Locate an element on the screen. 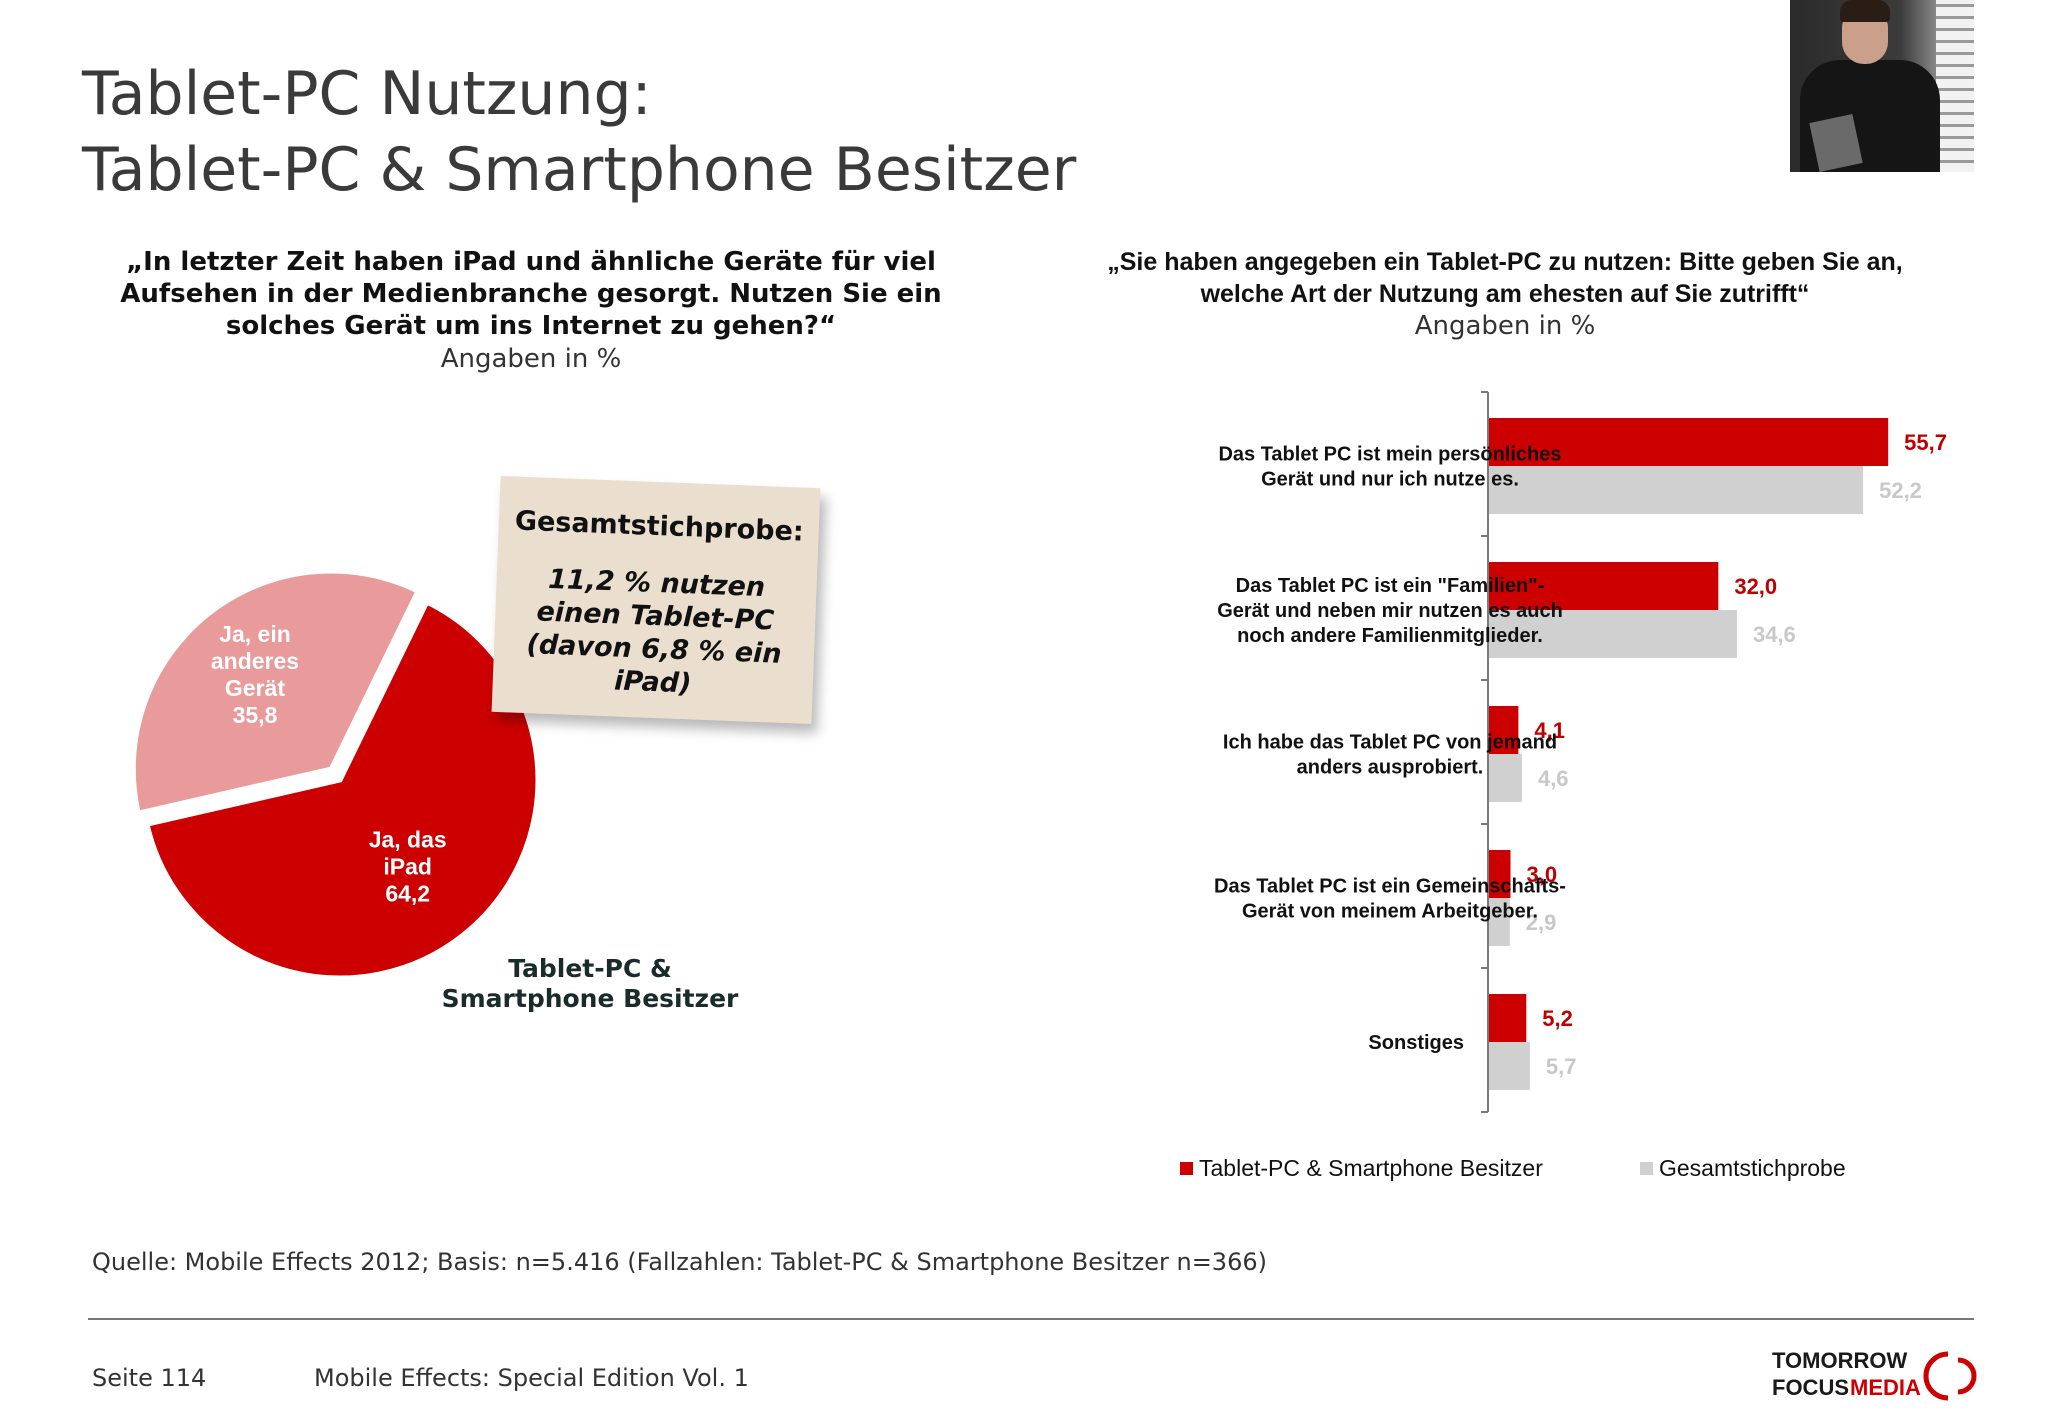  pie-slice-label-line: Ja, ein is located at coordinates (255, 634).